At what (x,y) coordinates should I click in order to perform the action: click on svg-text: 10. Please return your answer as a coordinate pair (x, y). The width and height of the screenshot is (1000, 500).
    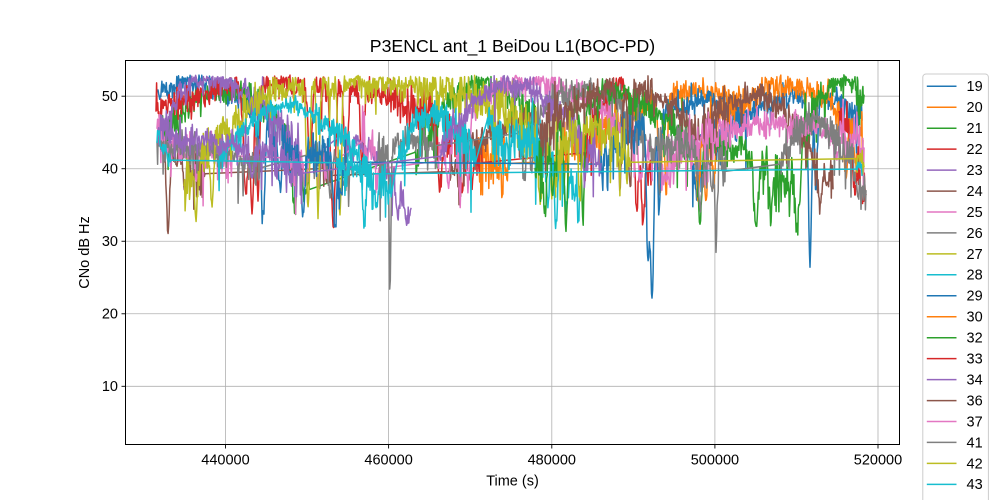
    Looking at the image, I should click on (110, 387).